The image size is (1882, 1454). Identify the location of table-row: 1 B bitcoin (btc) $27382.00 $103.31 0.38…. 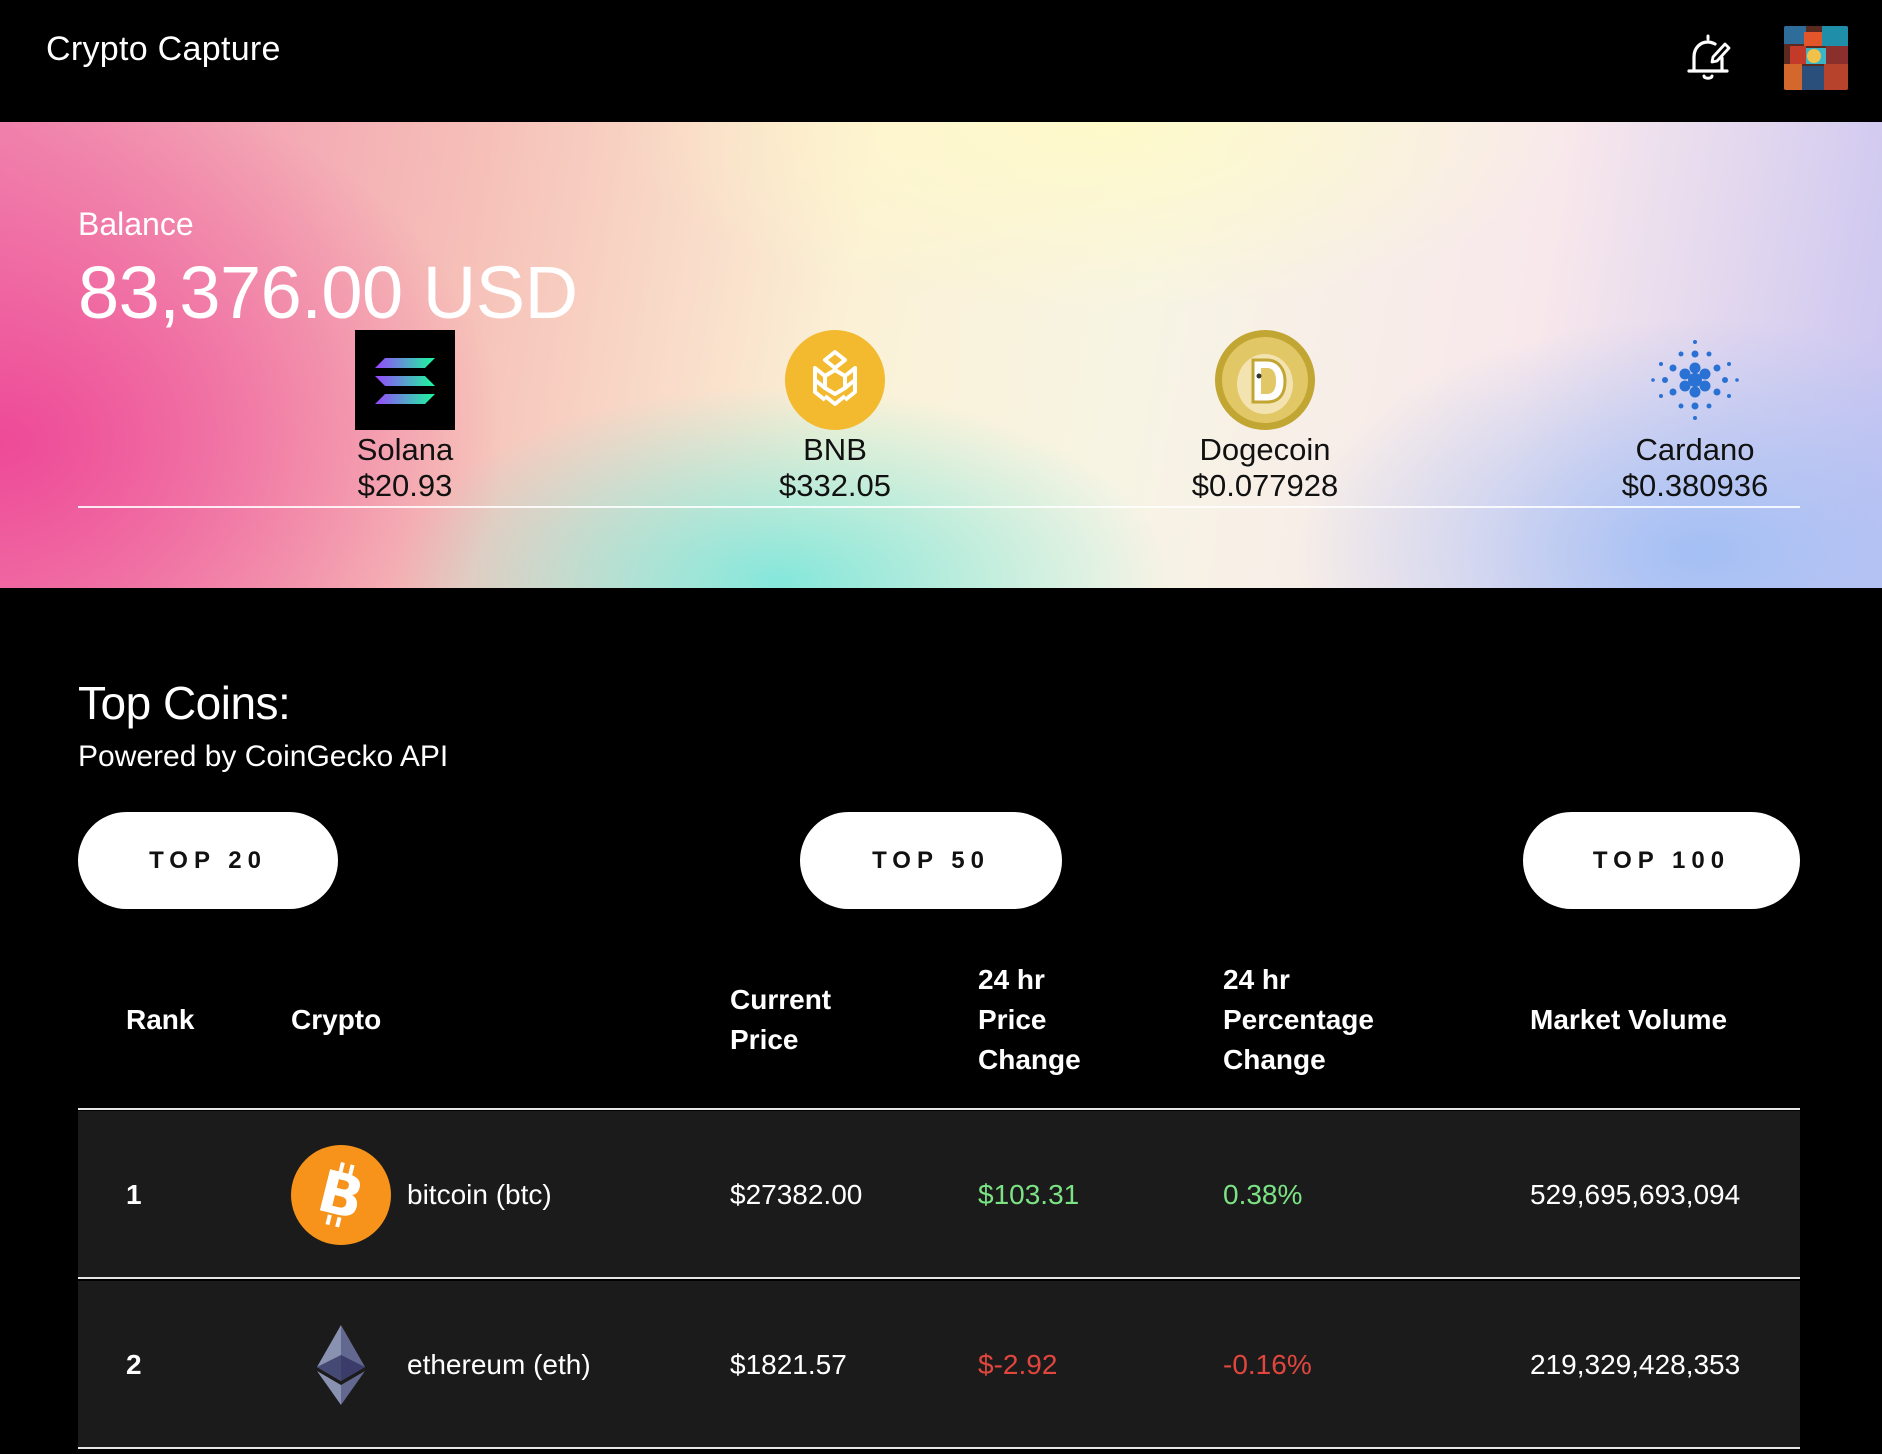
(939, 1195).